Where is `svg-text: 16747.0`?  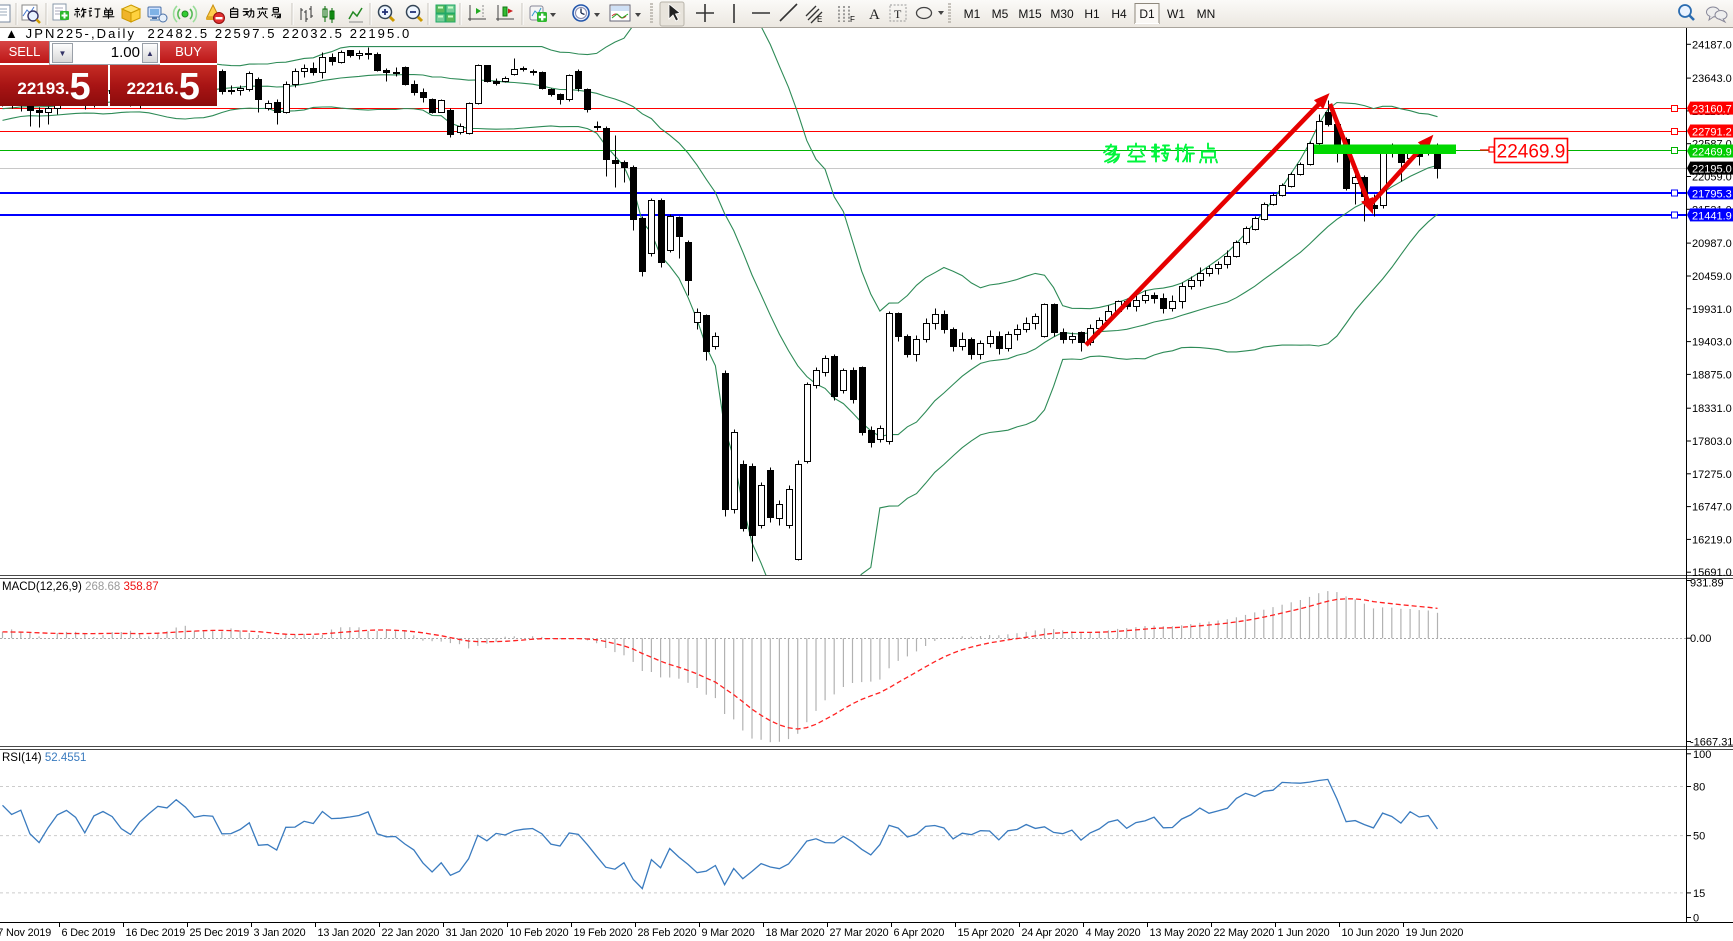 svg-text: 16747.0 is located at coordinates (1712, 508).